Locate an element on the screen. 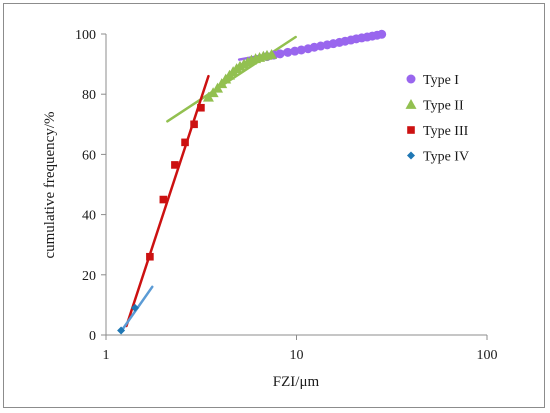 Image resolution: width=550 pixels, height=413 pixels. x-tick-label: 100 is located at coordinates (487, 355).